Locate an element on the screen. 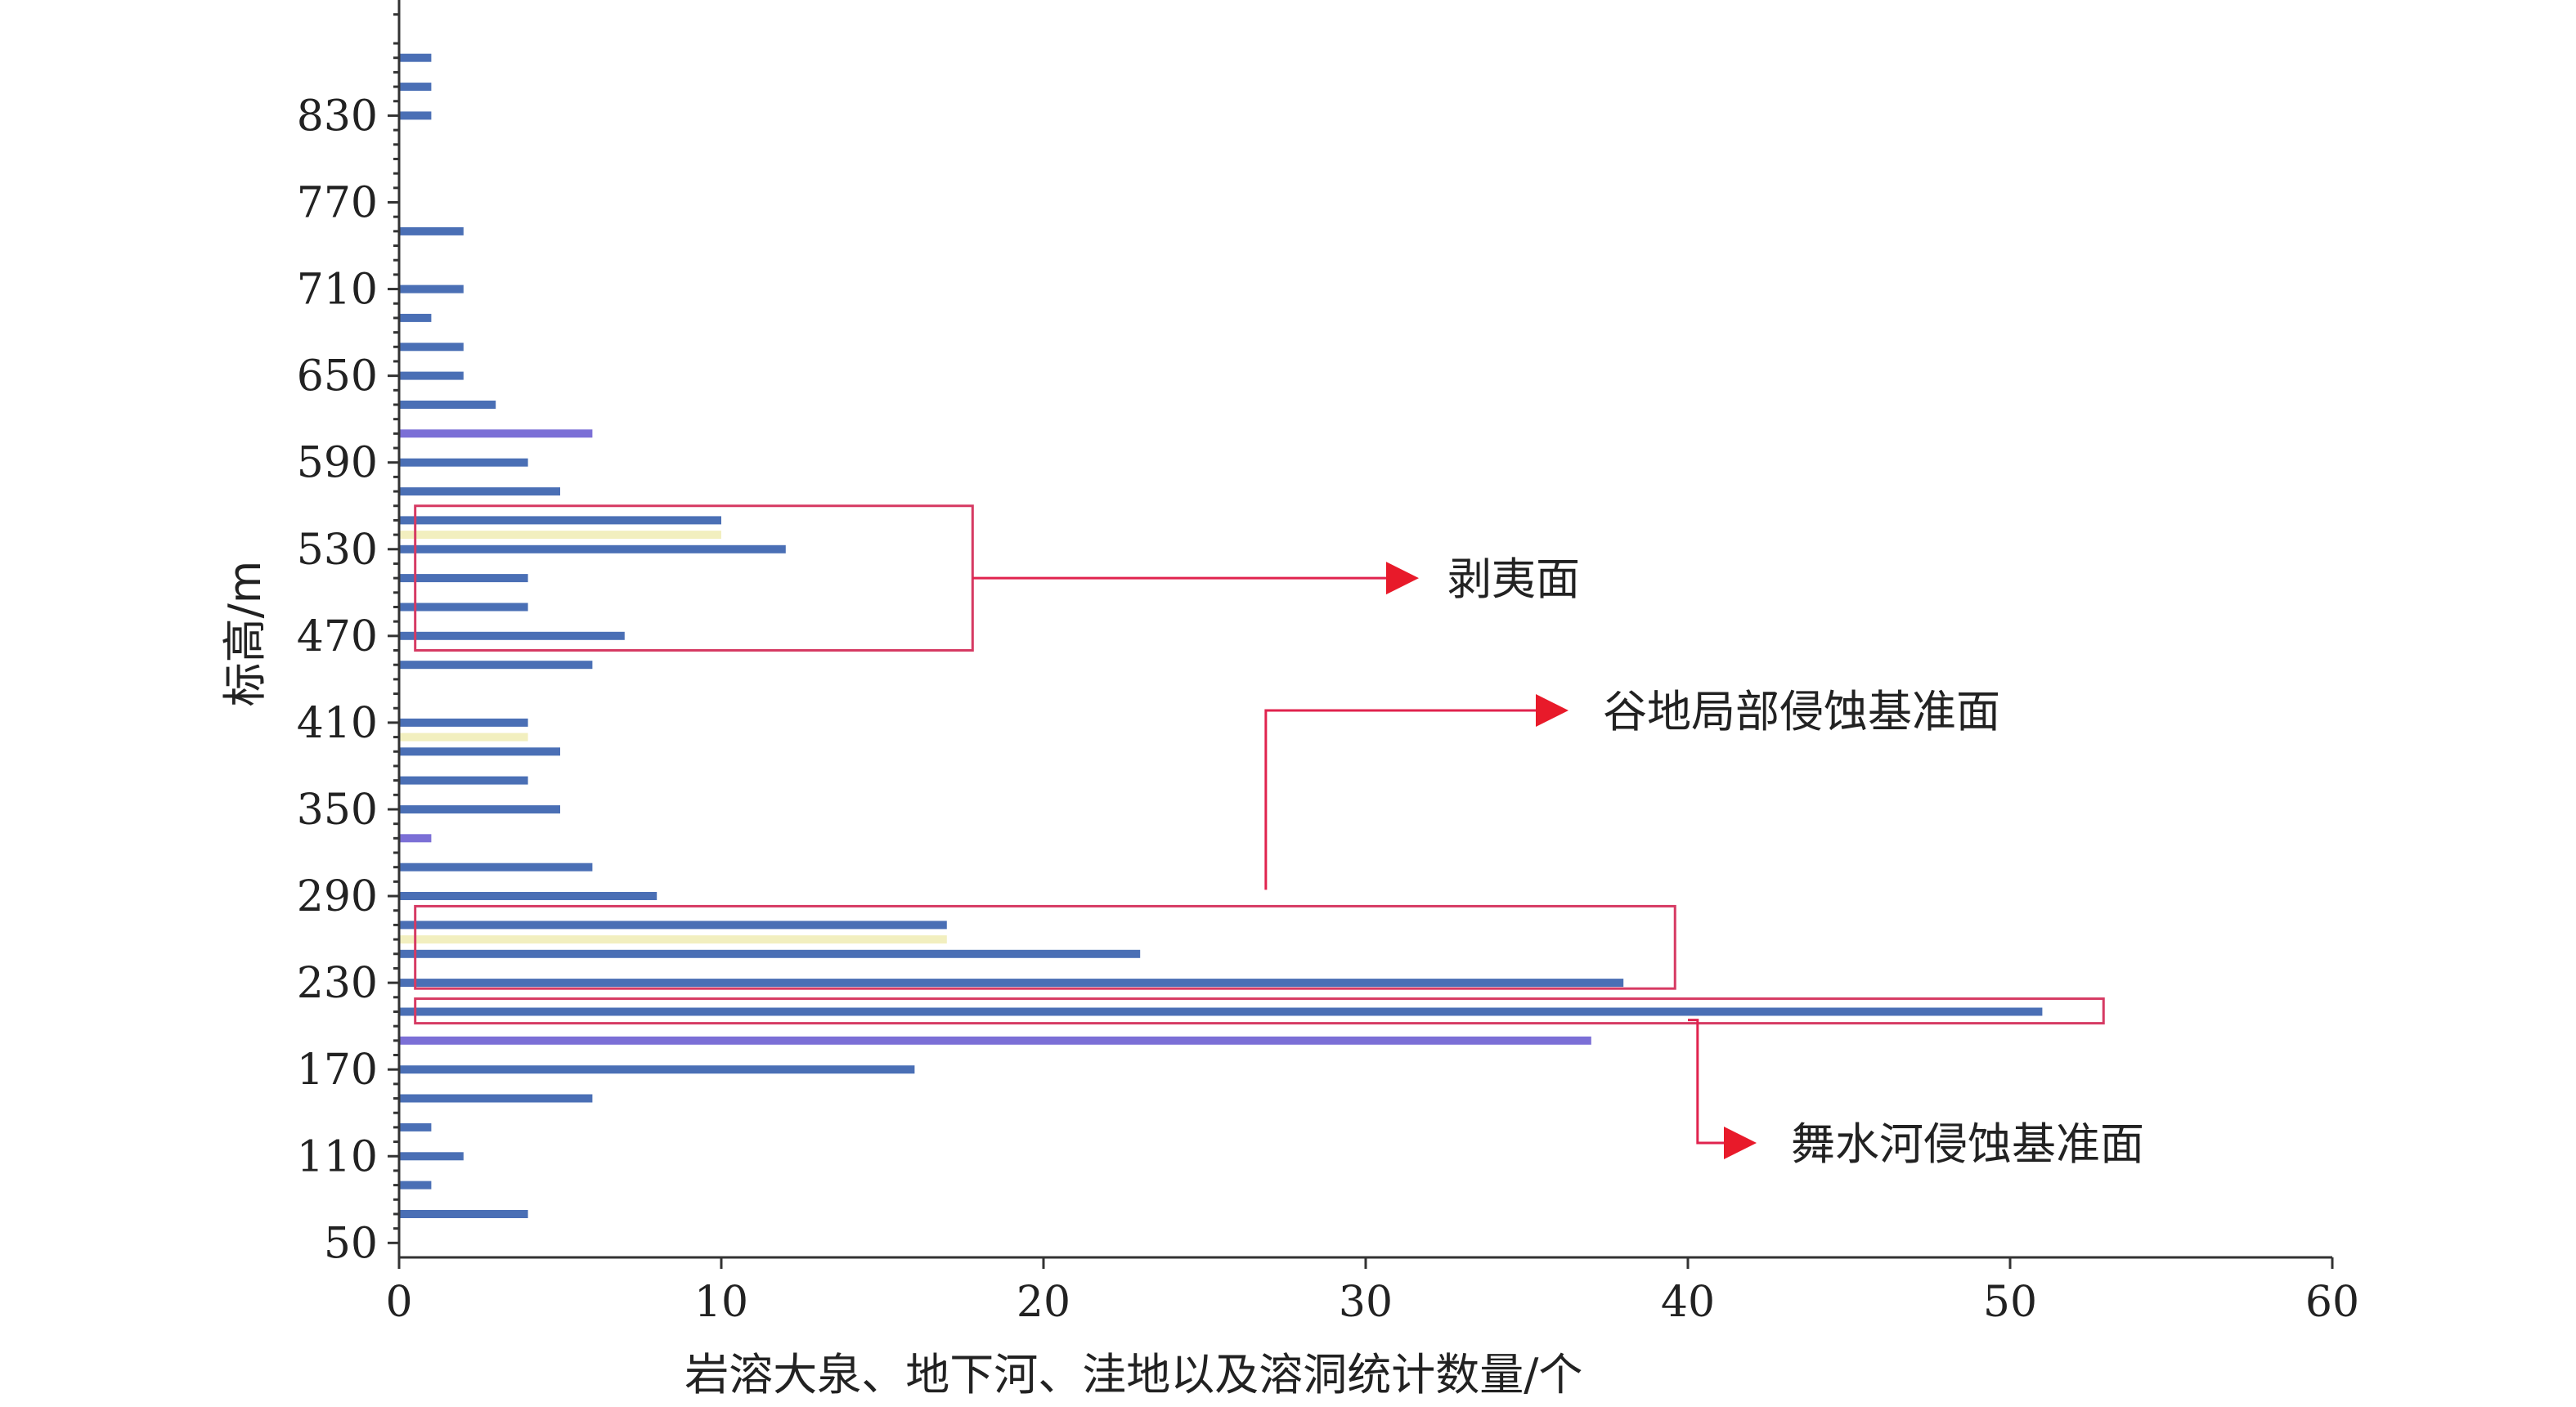  y-tick-label: 650 is located at coordinates (337, 376).